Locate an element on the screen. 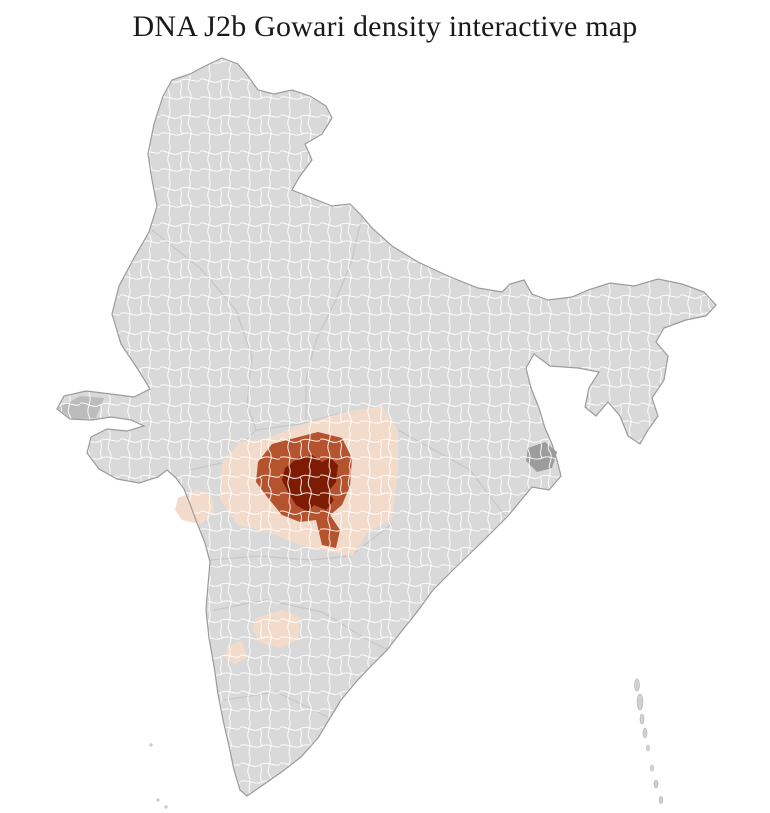 Image resolution: width=770 pixels, height=813 pixels. page-title: DNA J2b Gowari density interactive map is located at coordinates (385, 26).